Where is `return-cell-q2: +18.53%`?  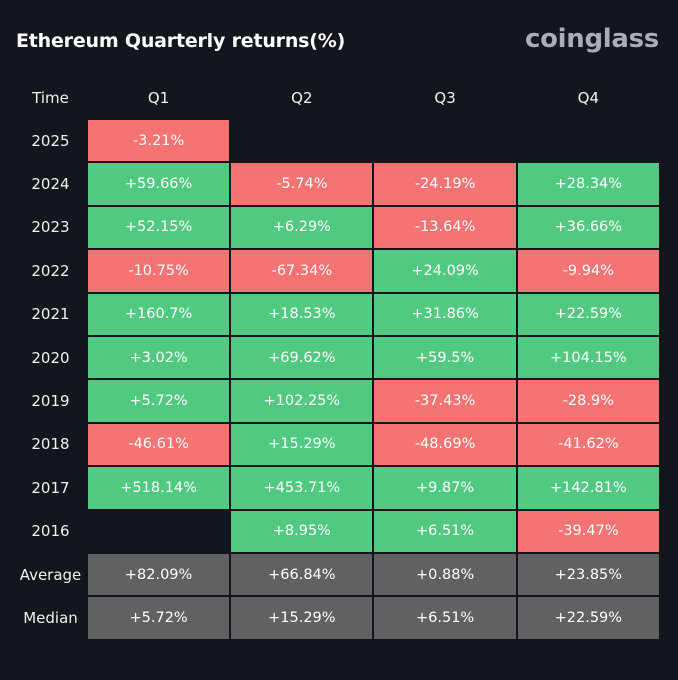 return-cell-q2: +18.53% is located at coordinates (302, 314).